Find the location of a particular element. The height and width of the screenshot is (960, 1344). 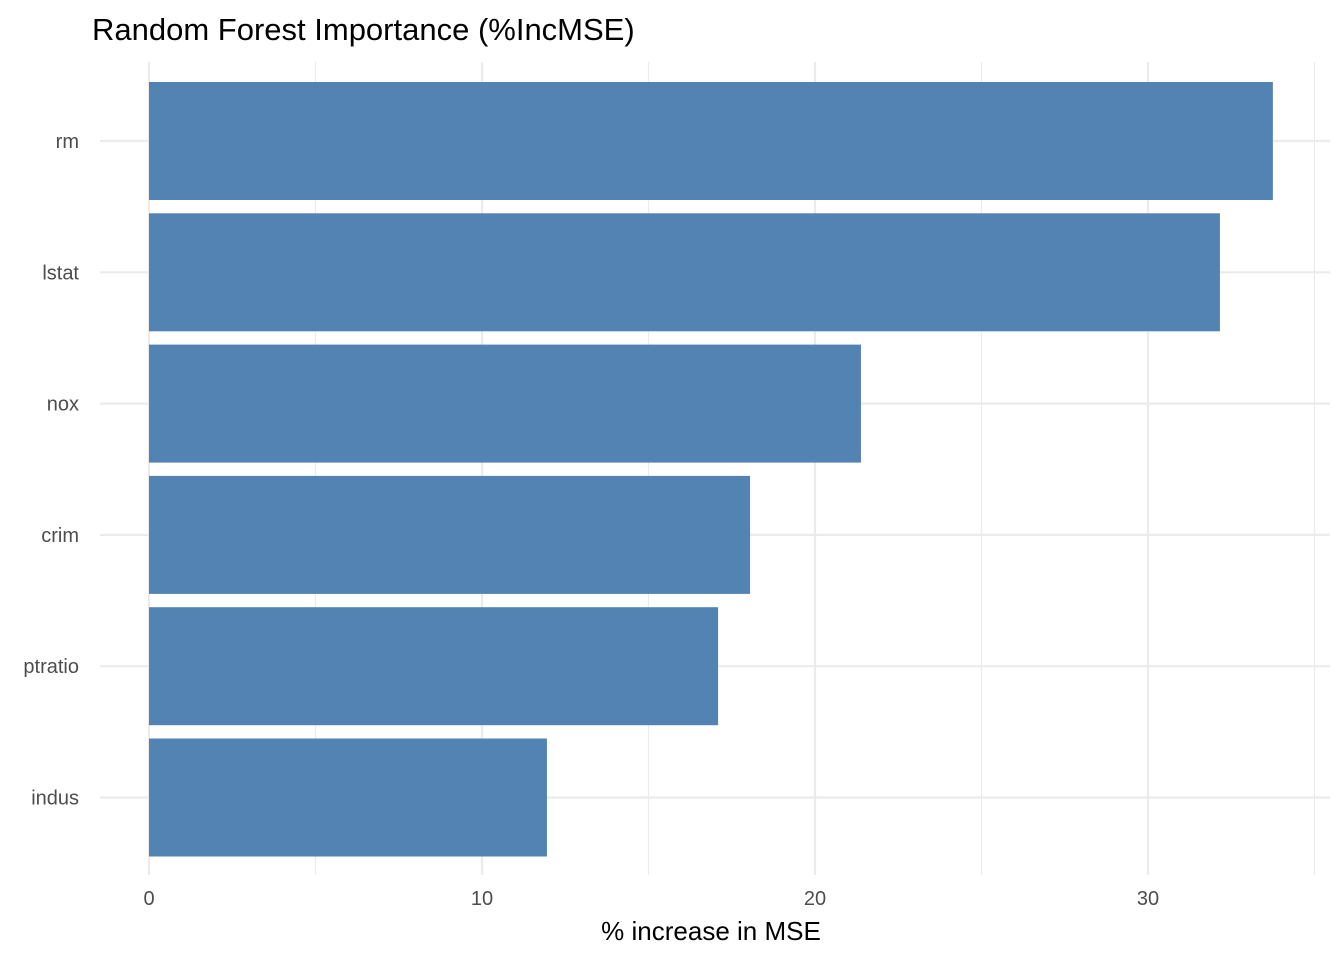

bar-nox is located at coordinates (505, 403).